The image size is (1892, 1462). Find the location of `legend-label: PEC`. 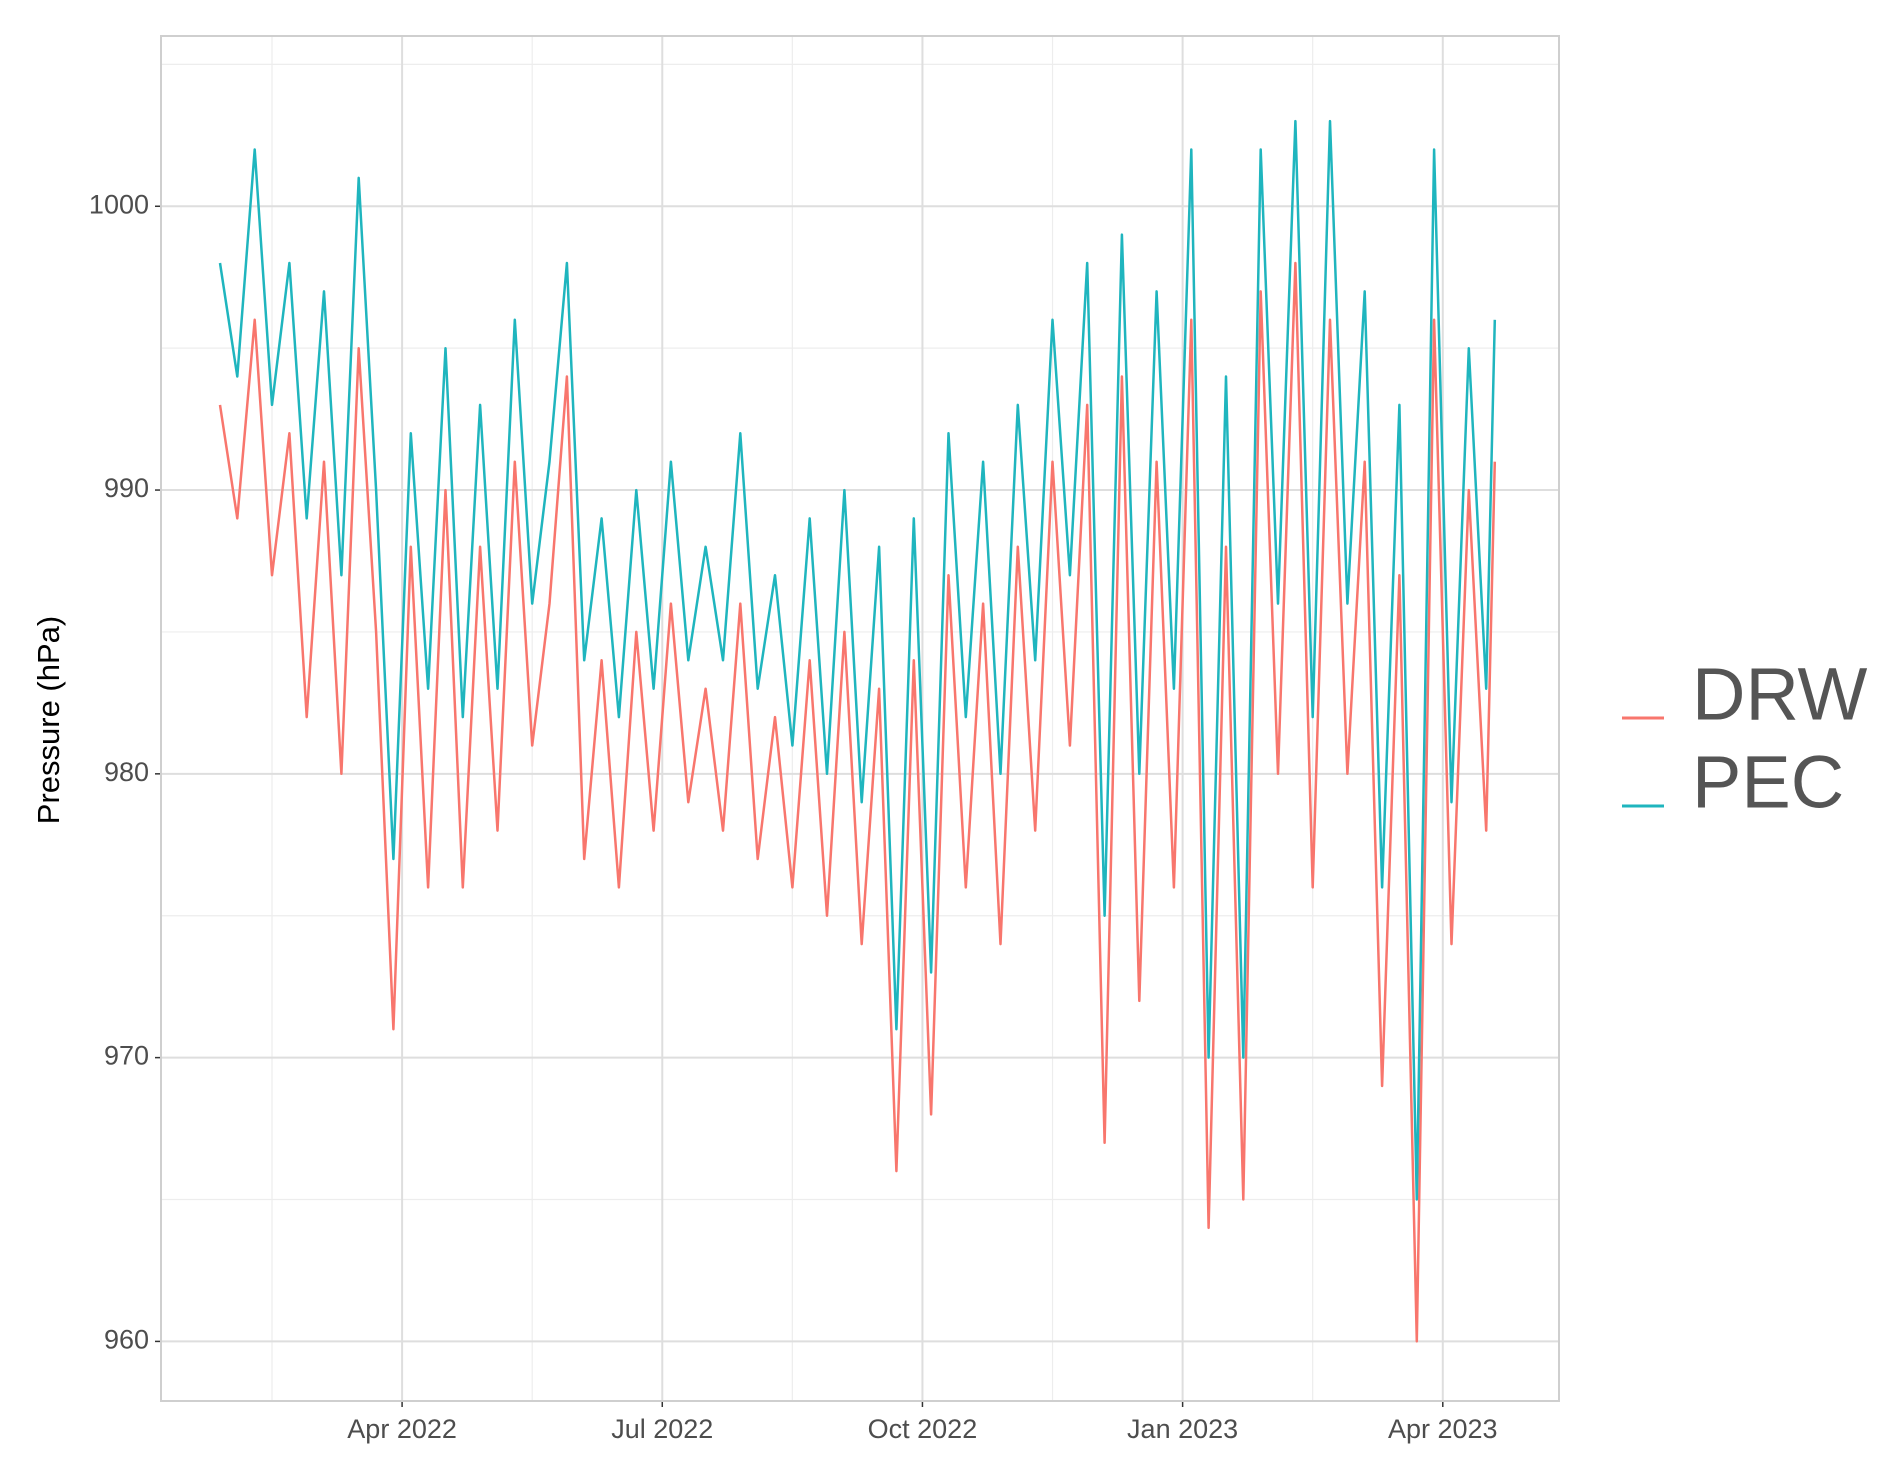

legend-label: PEC is located at coordinates (1768, 782).